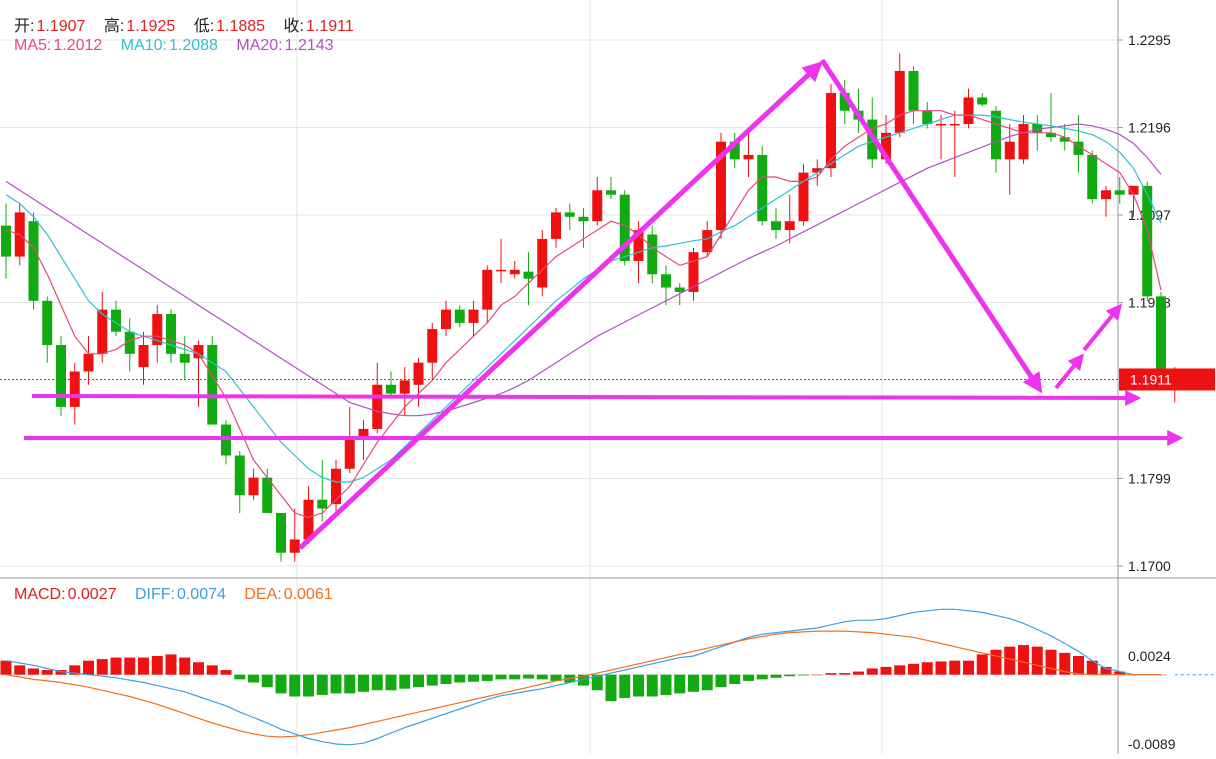  Describe the element at coordinates (259, 45) in the screenshot. I see `ma20-label: MA20:` at that location.